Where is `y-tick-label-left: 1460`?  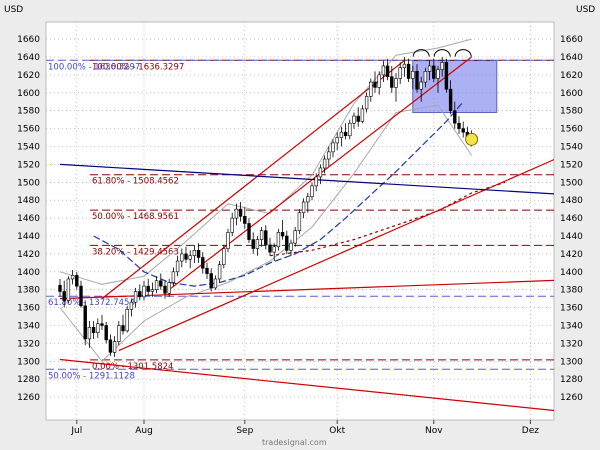
y-tick-label-left: 1460 is located at coordinates (28, 219).